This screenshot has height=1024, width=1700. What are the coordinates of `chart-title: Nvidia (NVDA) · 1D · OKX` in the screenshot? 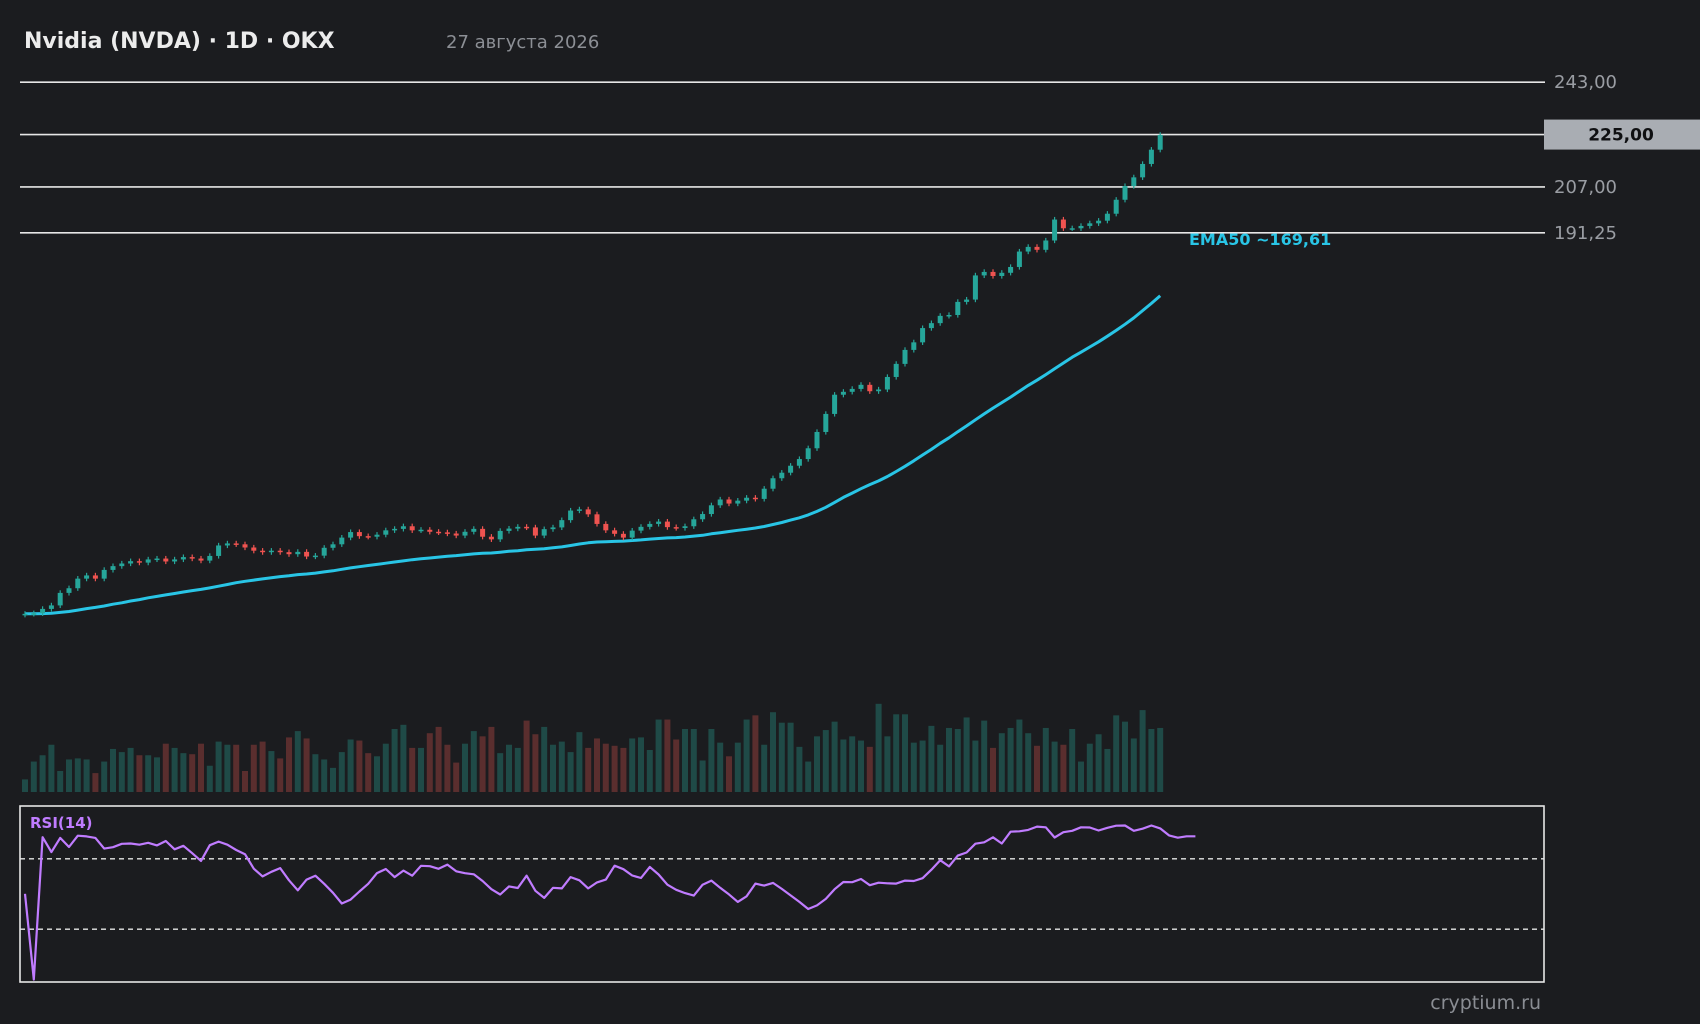 It's located at (179, 41).